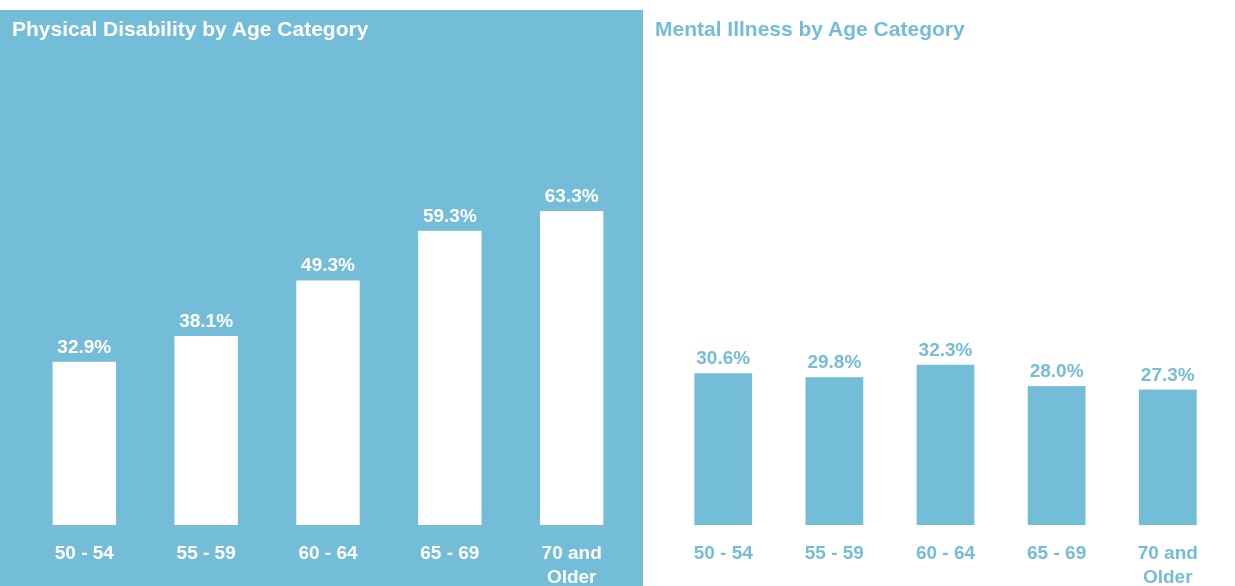 The width and height of the screenshot is (1235, 586). I want to click on data-label: 59.3%, so click(449, 215).